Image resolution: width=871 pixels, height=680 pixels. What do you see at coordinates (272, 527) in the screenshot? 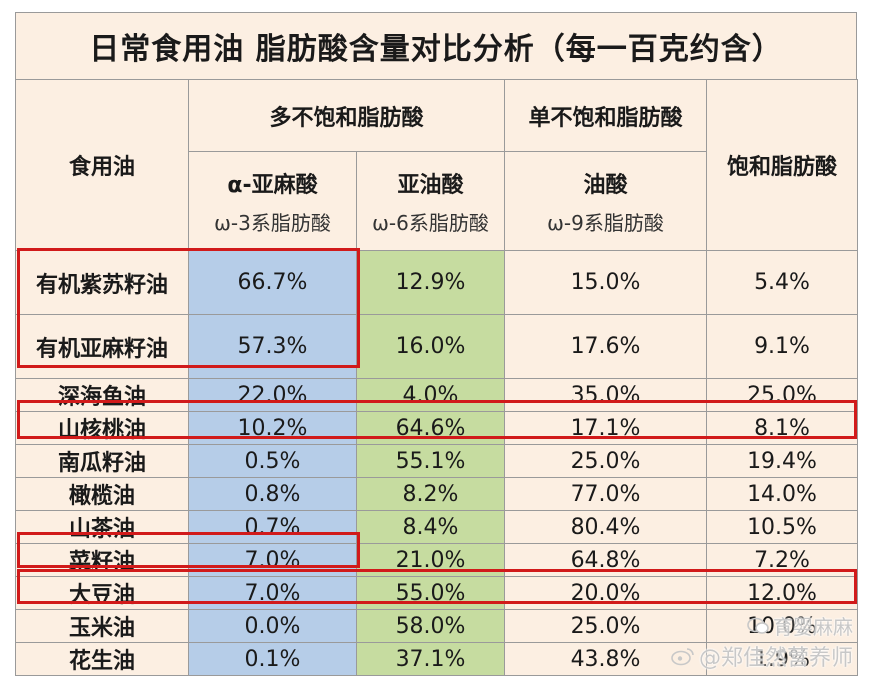
I see `alpha-value: 0.7%` at bounding box center [272, 527].